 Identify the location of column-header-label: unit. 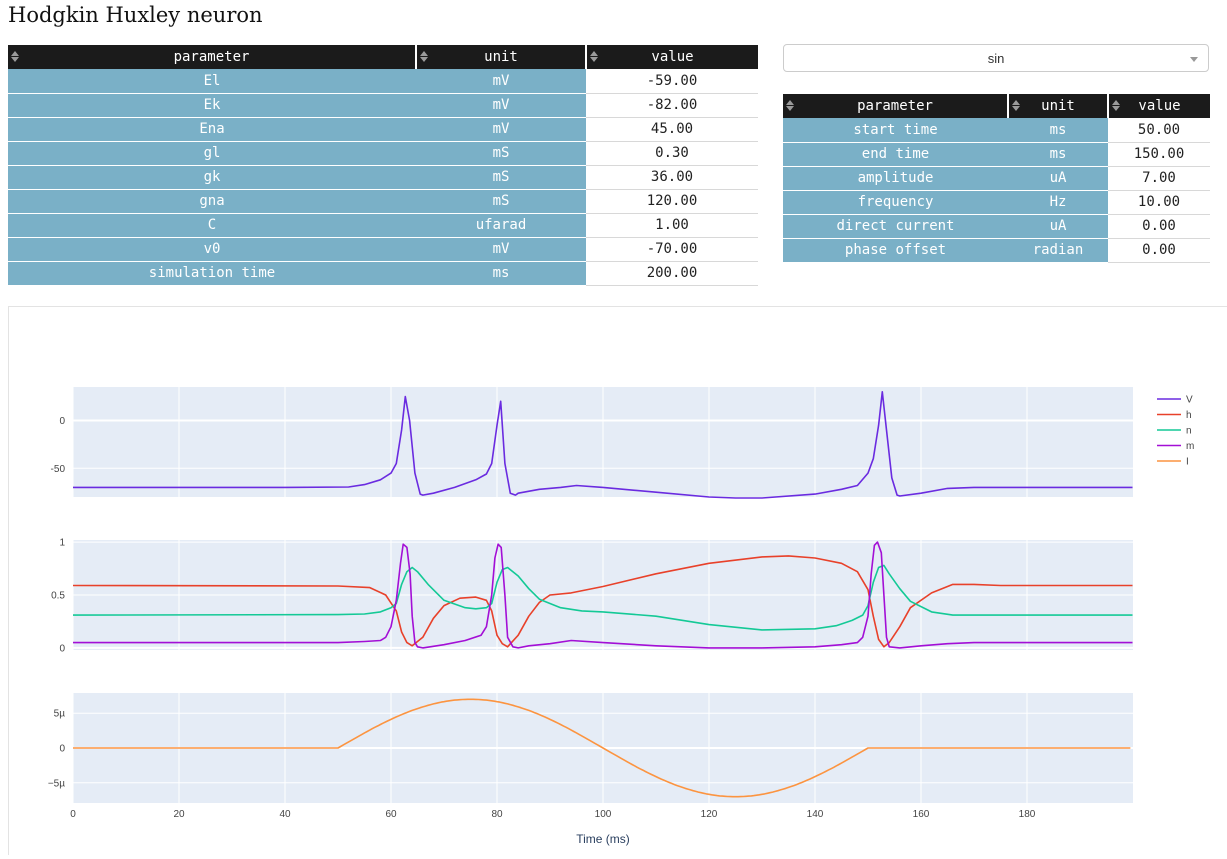
(1058, 106).